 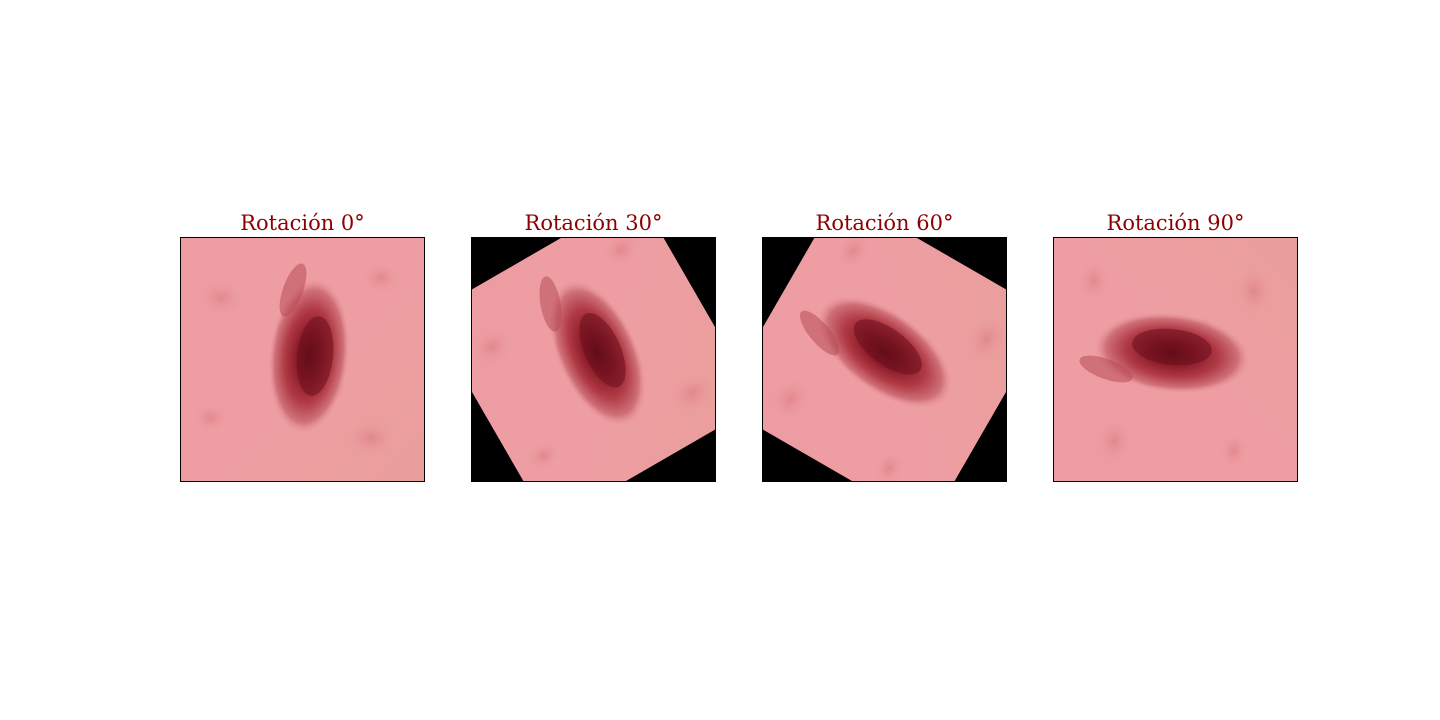 I want to click on panel-rotation-30: Rotación 30°, so click(x=593, y=345).